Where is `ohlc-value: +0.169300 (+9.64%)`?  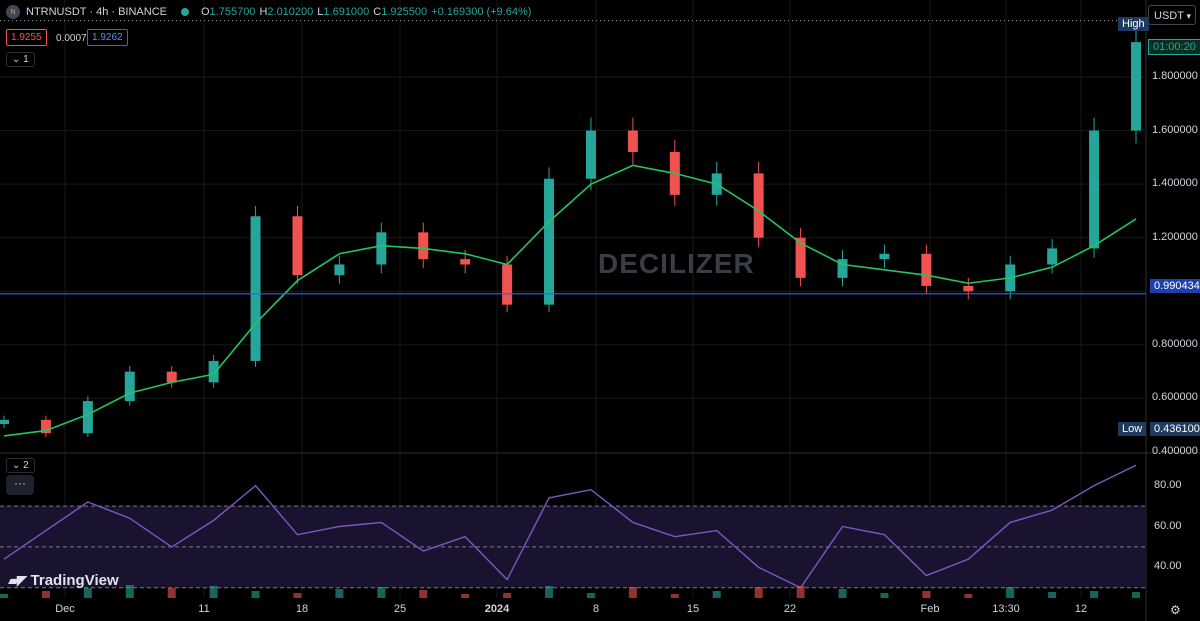 ohlc-value: +0.169300 (+9.64%) is located at coordinates (481, 12).